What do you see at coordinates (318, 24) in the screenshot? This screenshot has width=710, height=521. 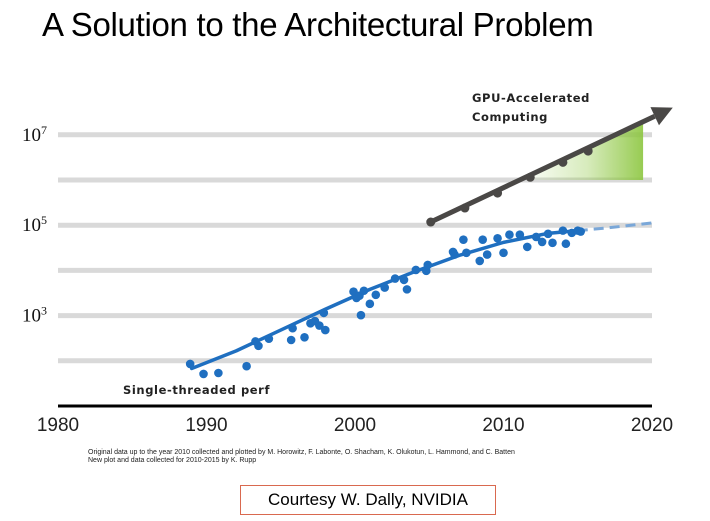 I see `slide-title: A Solution to the Architectural Problem` at bounding box center [318, 24].